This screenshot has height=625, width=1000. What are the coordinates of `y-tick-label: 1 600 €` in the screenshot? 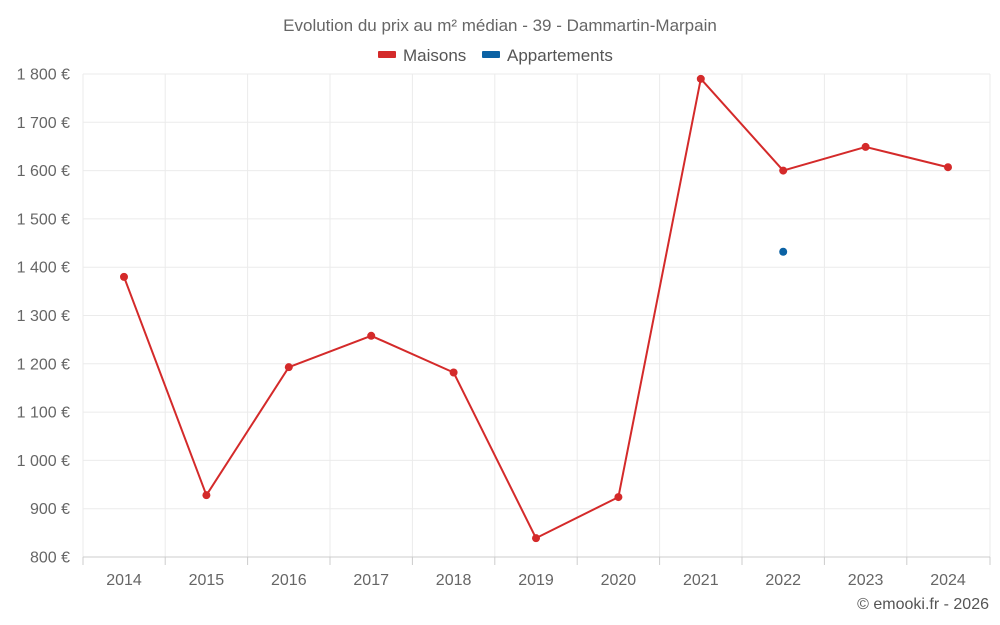 It's located at (43, 171).